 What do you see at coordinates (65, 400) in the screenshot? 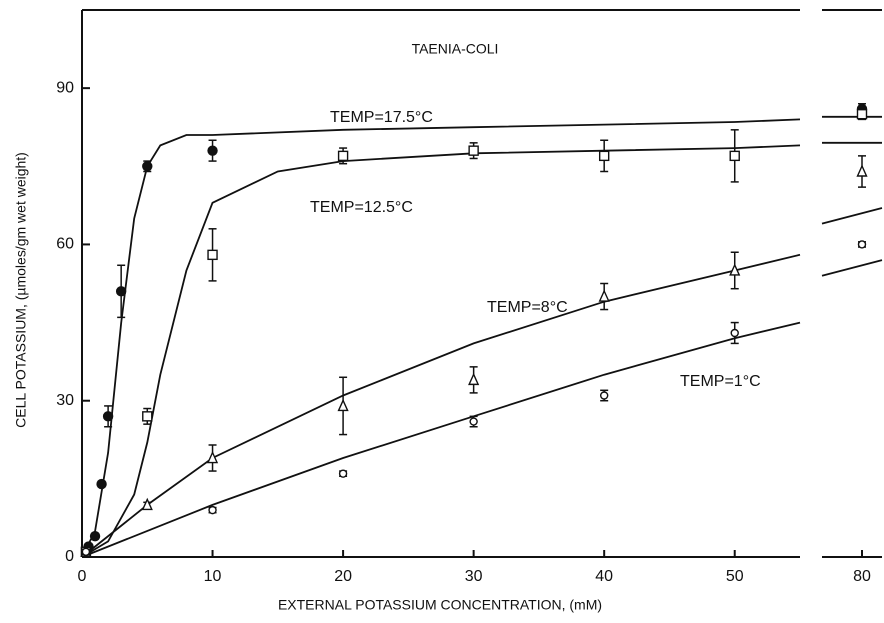
I see `y-tick-label: 30` at bounding box center [65, 400].